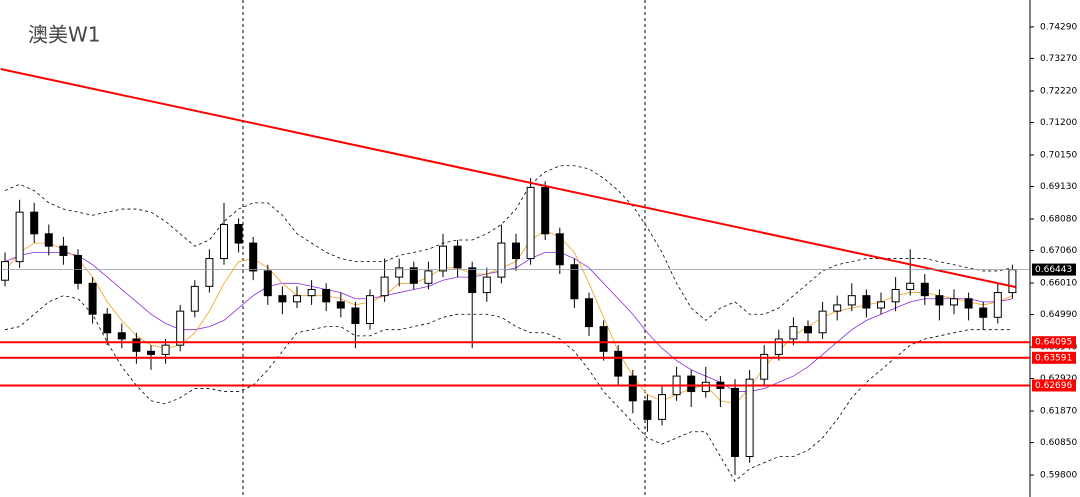 Image resolution: width=1080 pixels, height=497 pixels. What do you see at coordinates (1058, 412) in the screenshot?
I see `y-tick-label: 0.61870` at bounding box center [1058, 412].